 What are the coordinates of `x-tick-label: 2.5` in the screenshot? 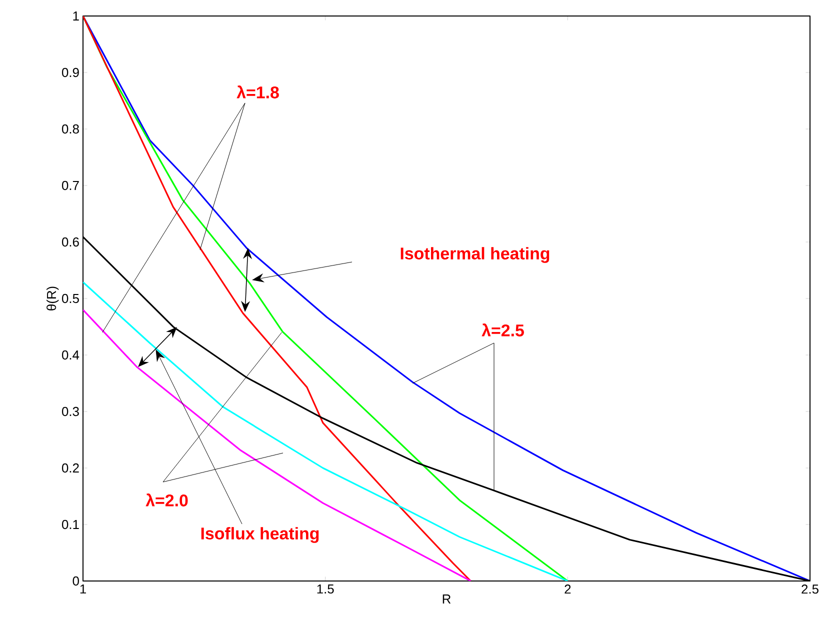 It's located at (810, 589).